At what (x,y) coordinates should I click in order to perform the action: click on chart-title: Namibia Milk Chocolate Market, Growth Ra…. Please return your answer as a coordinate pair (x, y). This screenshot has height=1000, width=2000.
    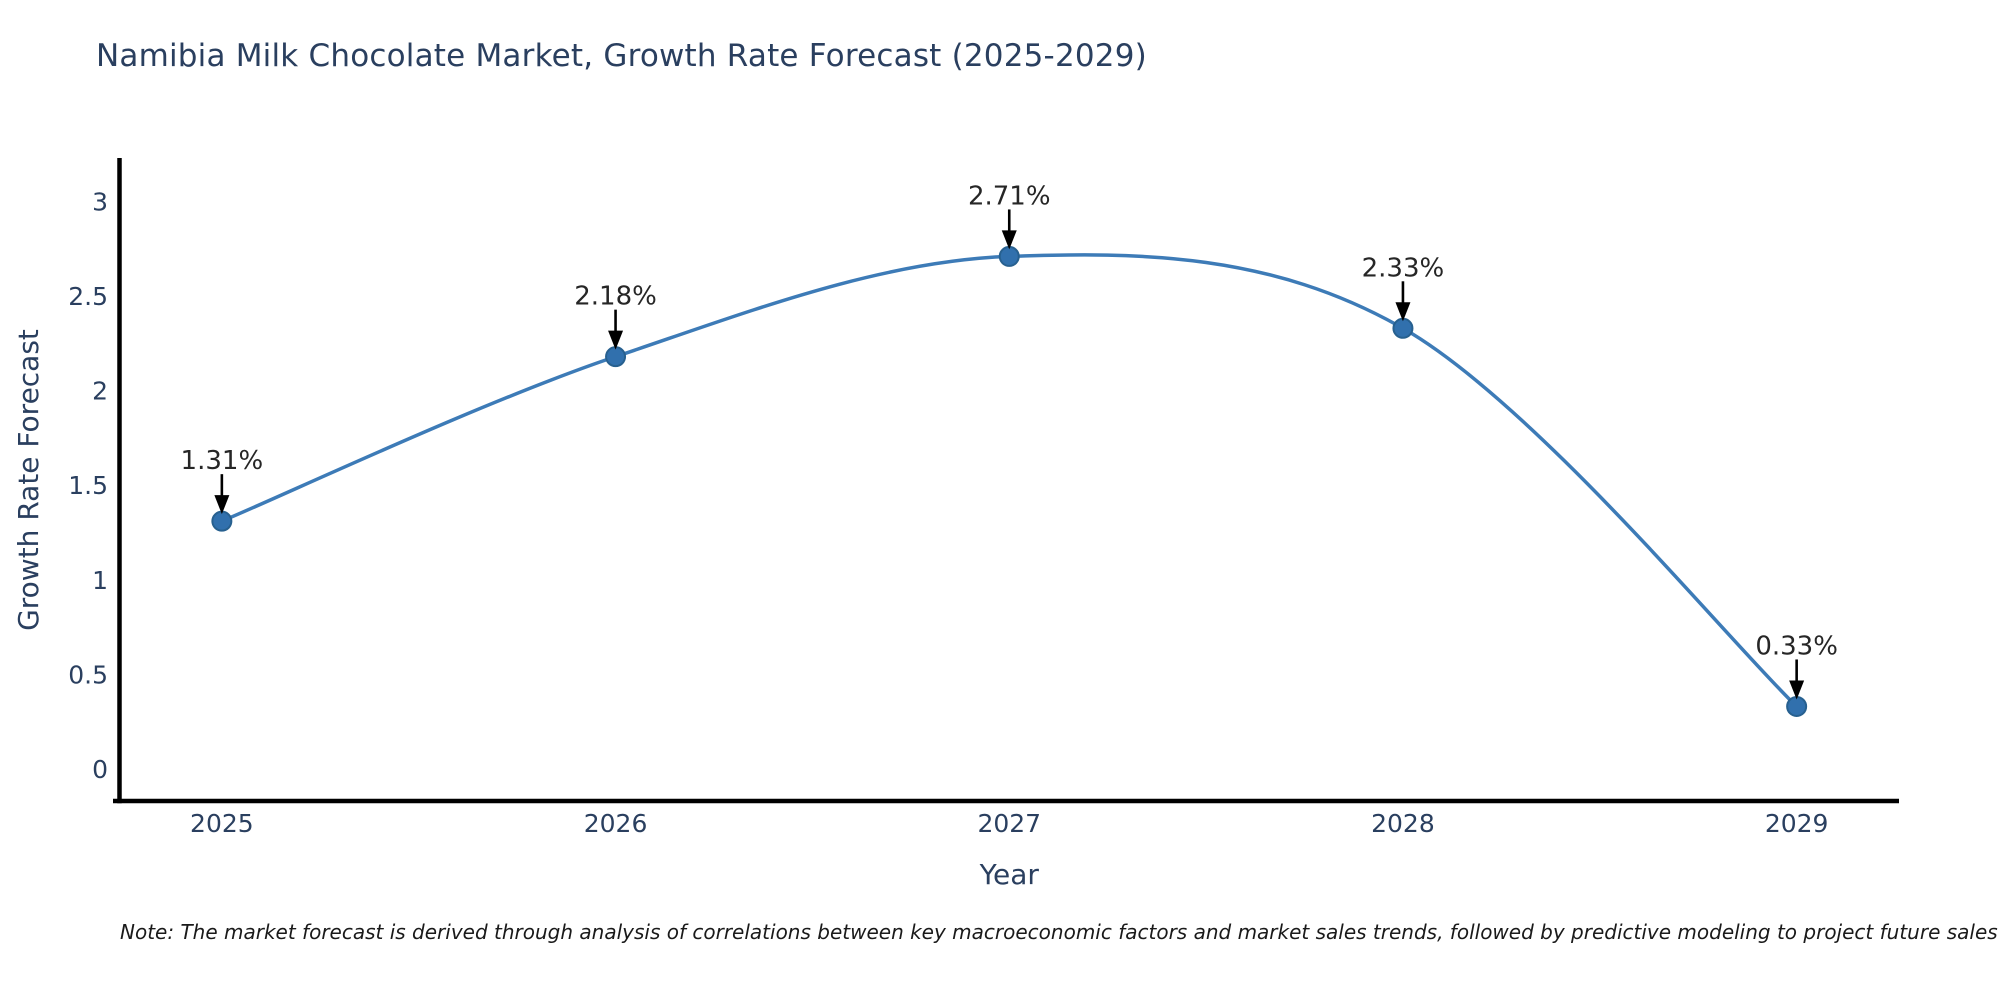
    Looking at the image, I should click on (621, 56).